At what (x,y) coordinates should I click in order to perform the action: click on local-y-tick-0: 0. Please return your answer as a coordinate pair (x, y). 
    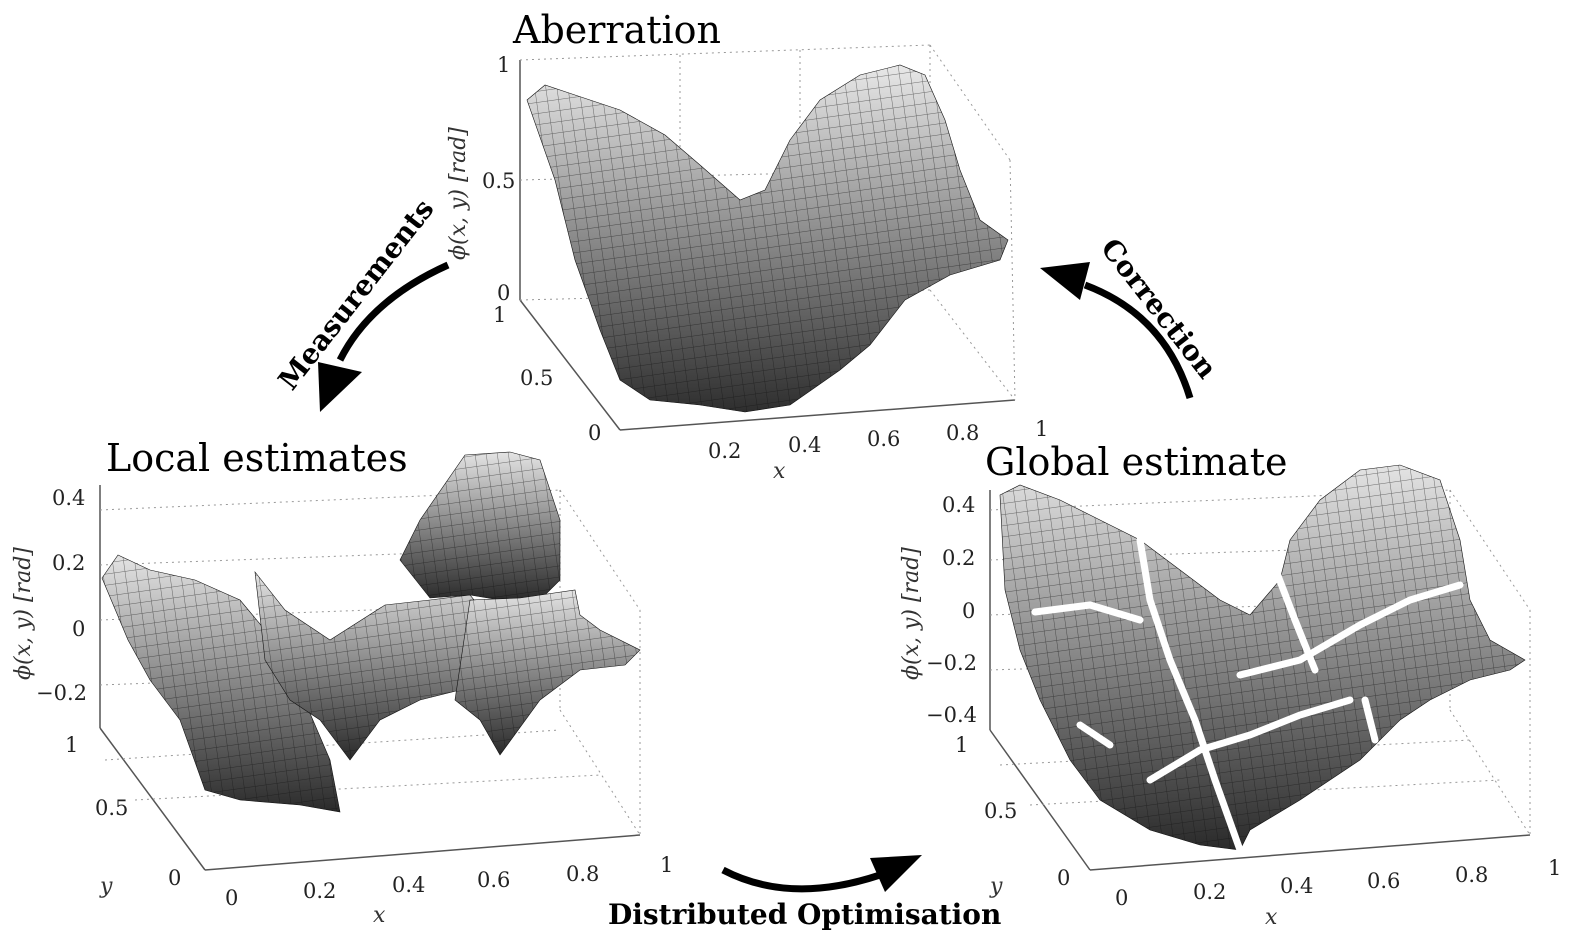
    Looking at the image, I should click on (174, 878).